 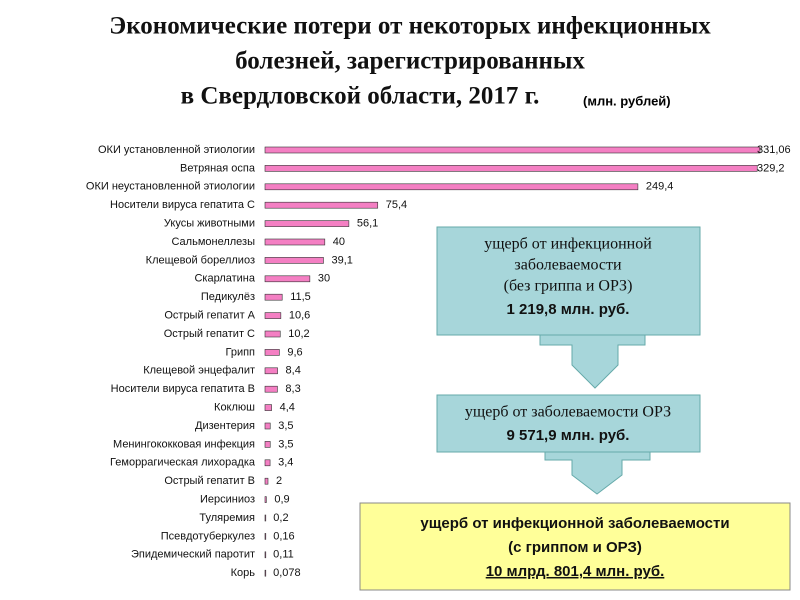 What do you see at coordinates (293, 371) in the screenshot?
I see `value-label: 8,4` at bounding box center [293, 371].